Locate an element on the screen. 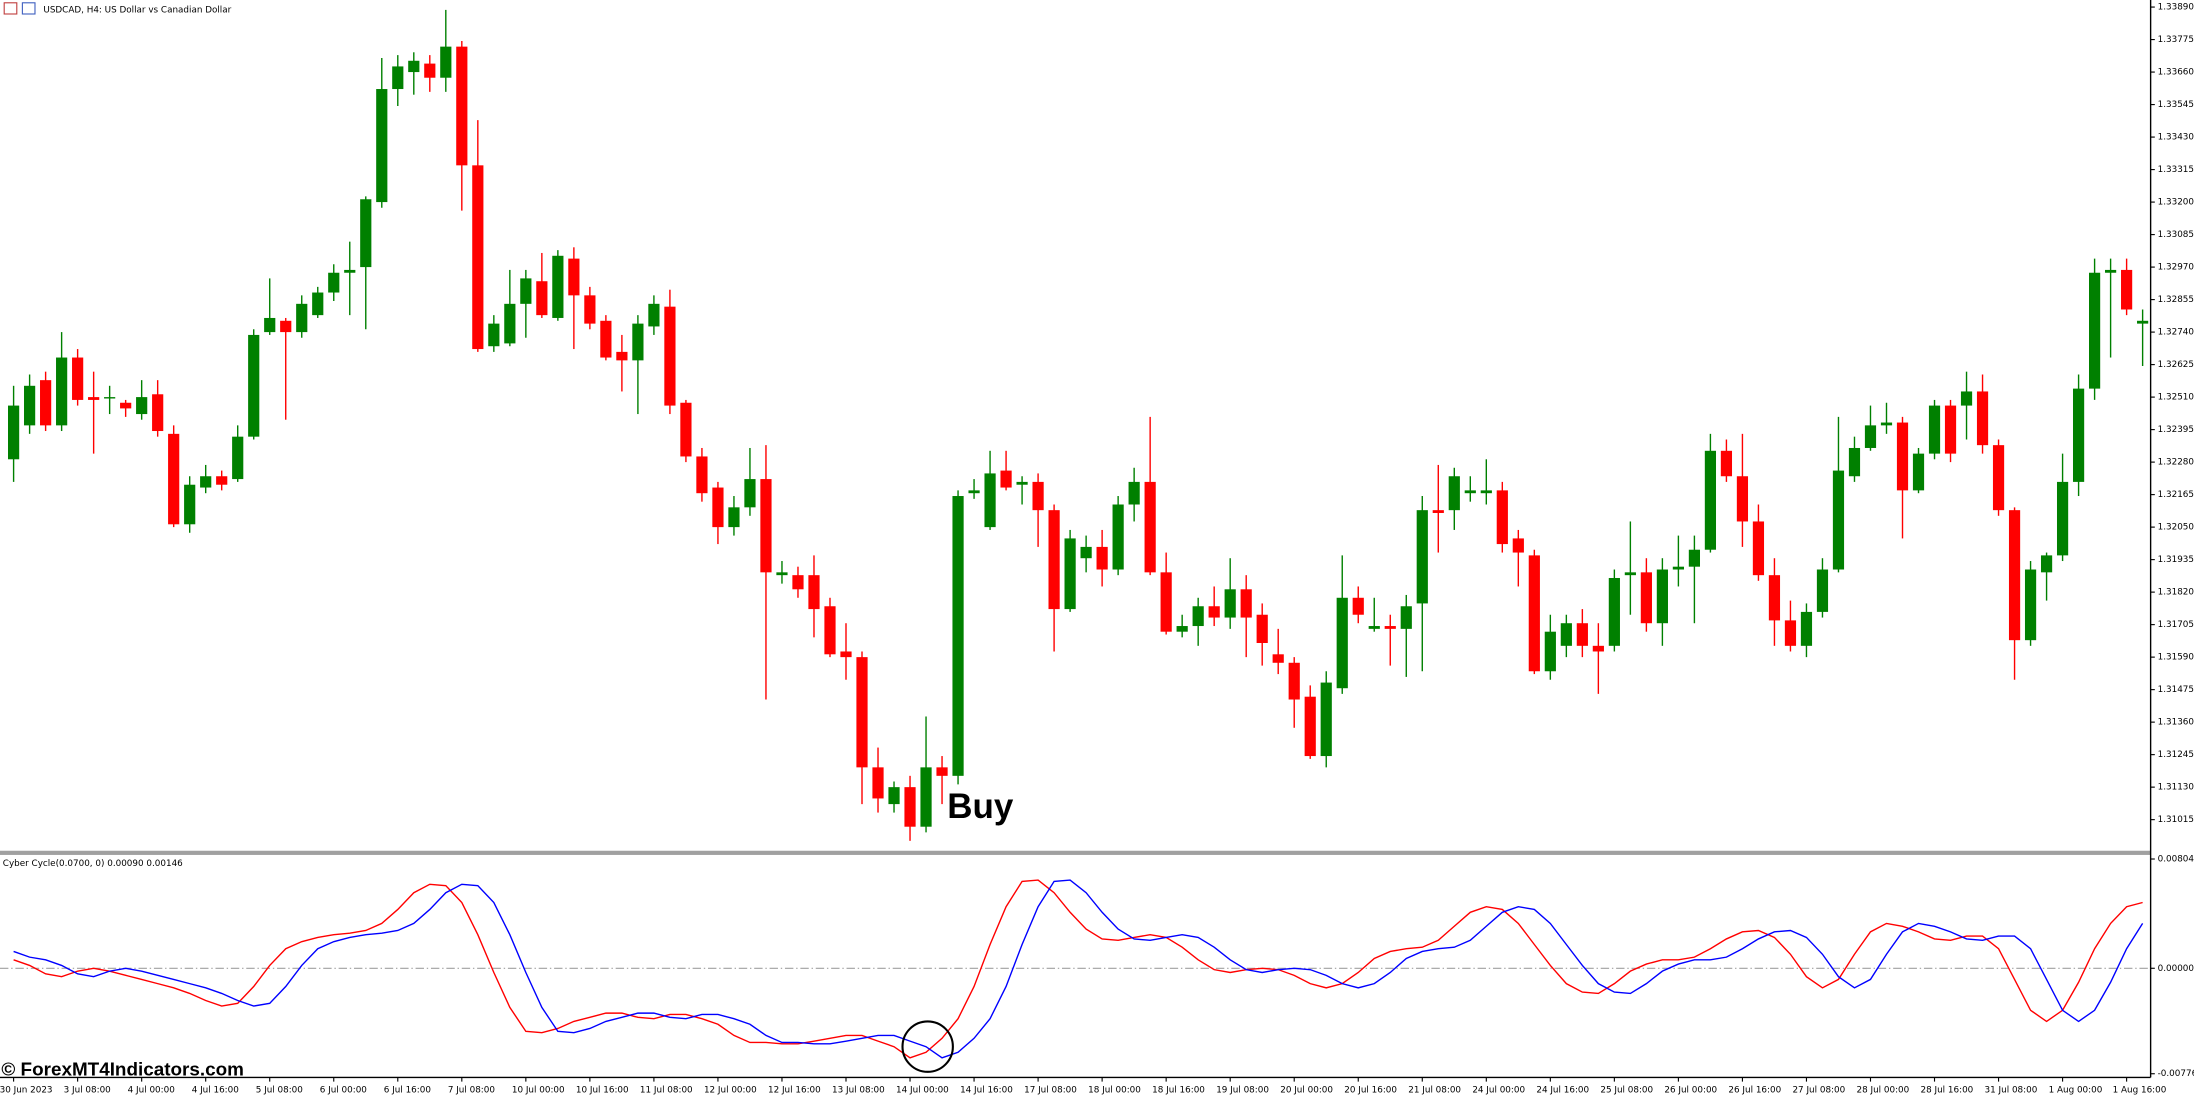 The height and width of the screenshot is (1097, 2194). x-tick-label: 26 Jul 16:00 is located at coordinates (1754, 1091).